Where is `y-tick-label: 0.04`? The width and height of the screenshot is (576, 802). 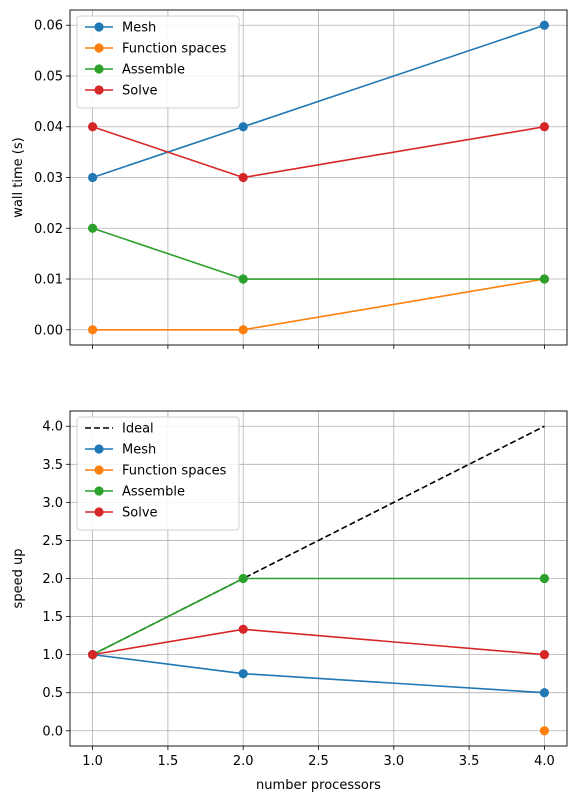
y-tick-label: 0.04 is located at coordinates (48, 127).